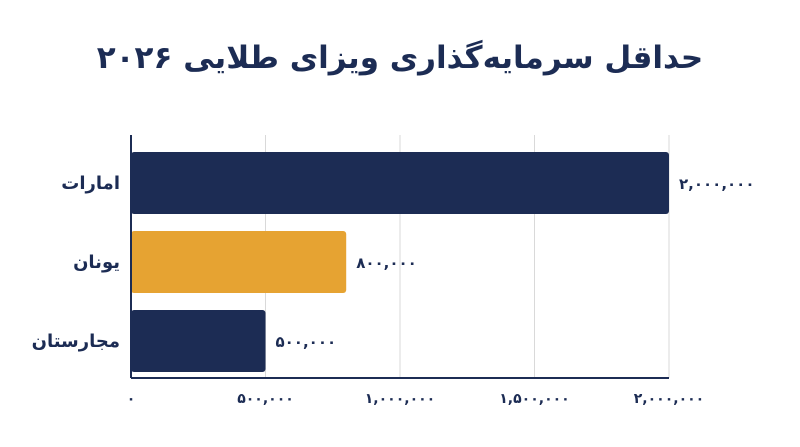 This screenshot has width=800, height=447. Describe the element at coordinates (534, 399) in the screenshot. I see `x-tick-label: ۱,۵۰۰,۰۰۰` at that location.